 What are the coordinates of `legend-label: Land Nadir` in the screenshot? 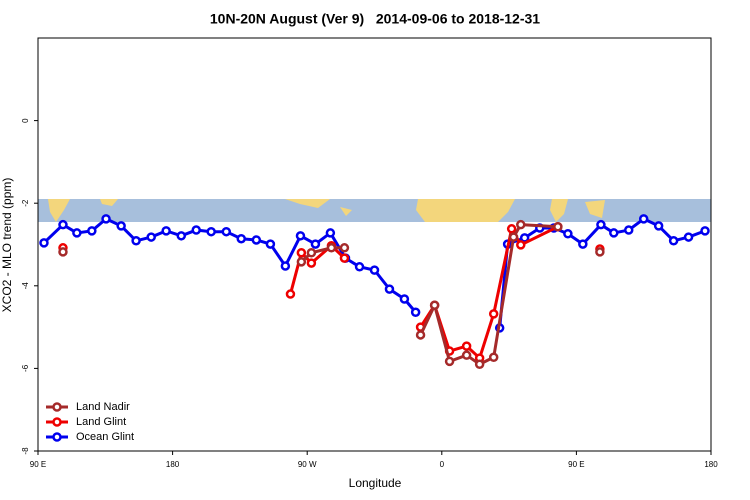 It's located at (103, 407).